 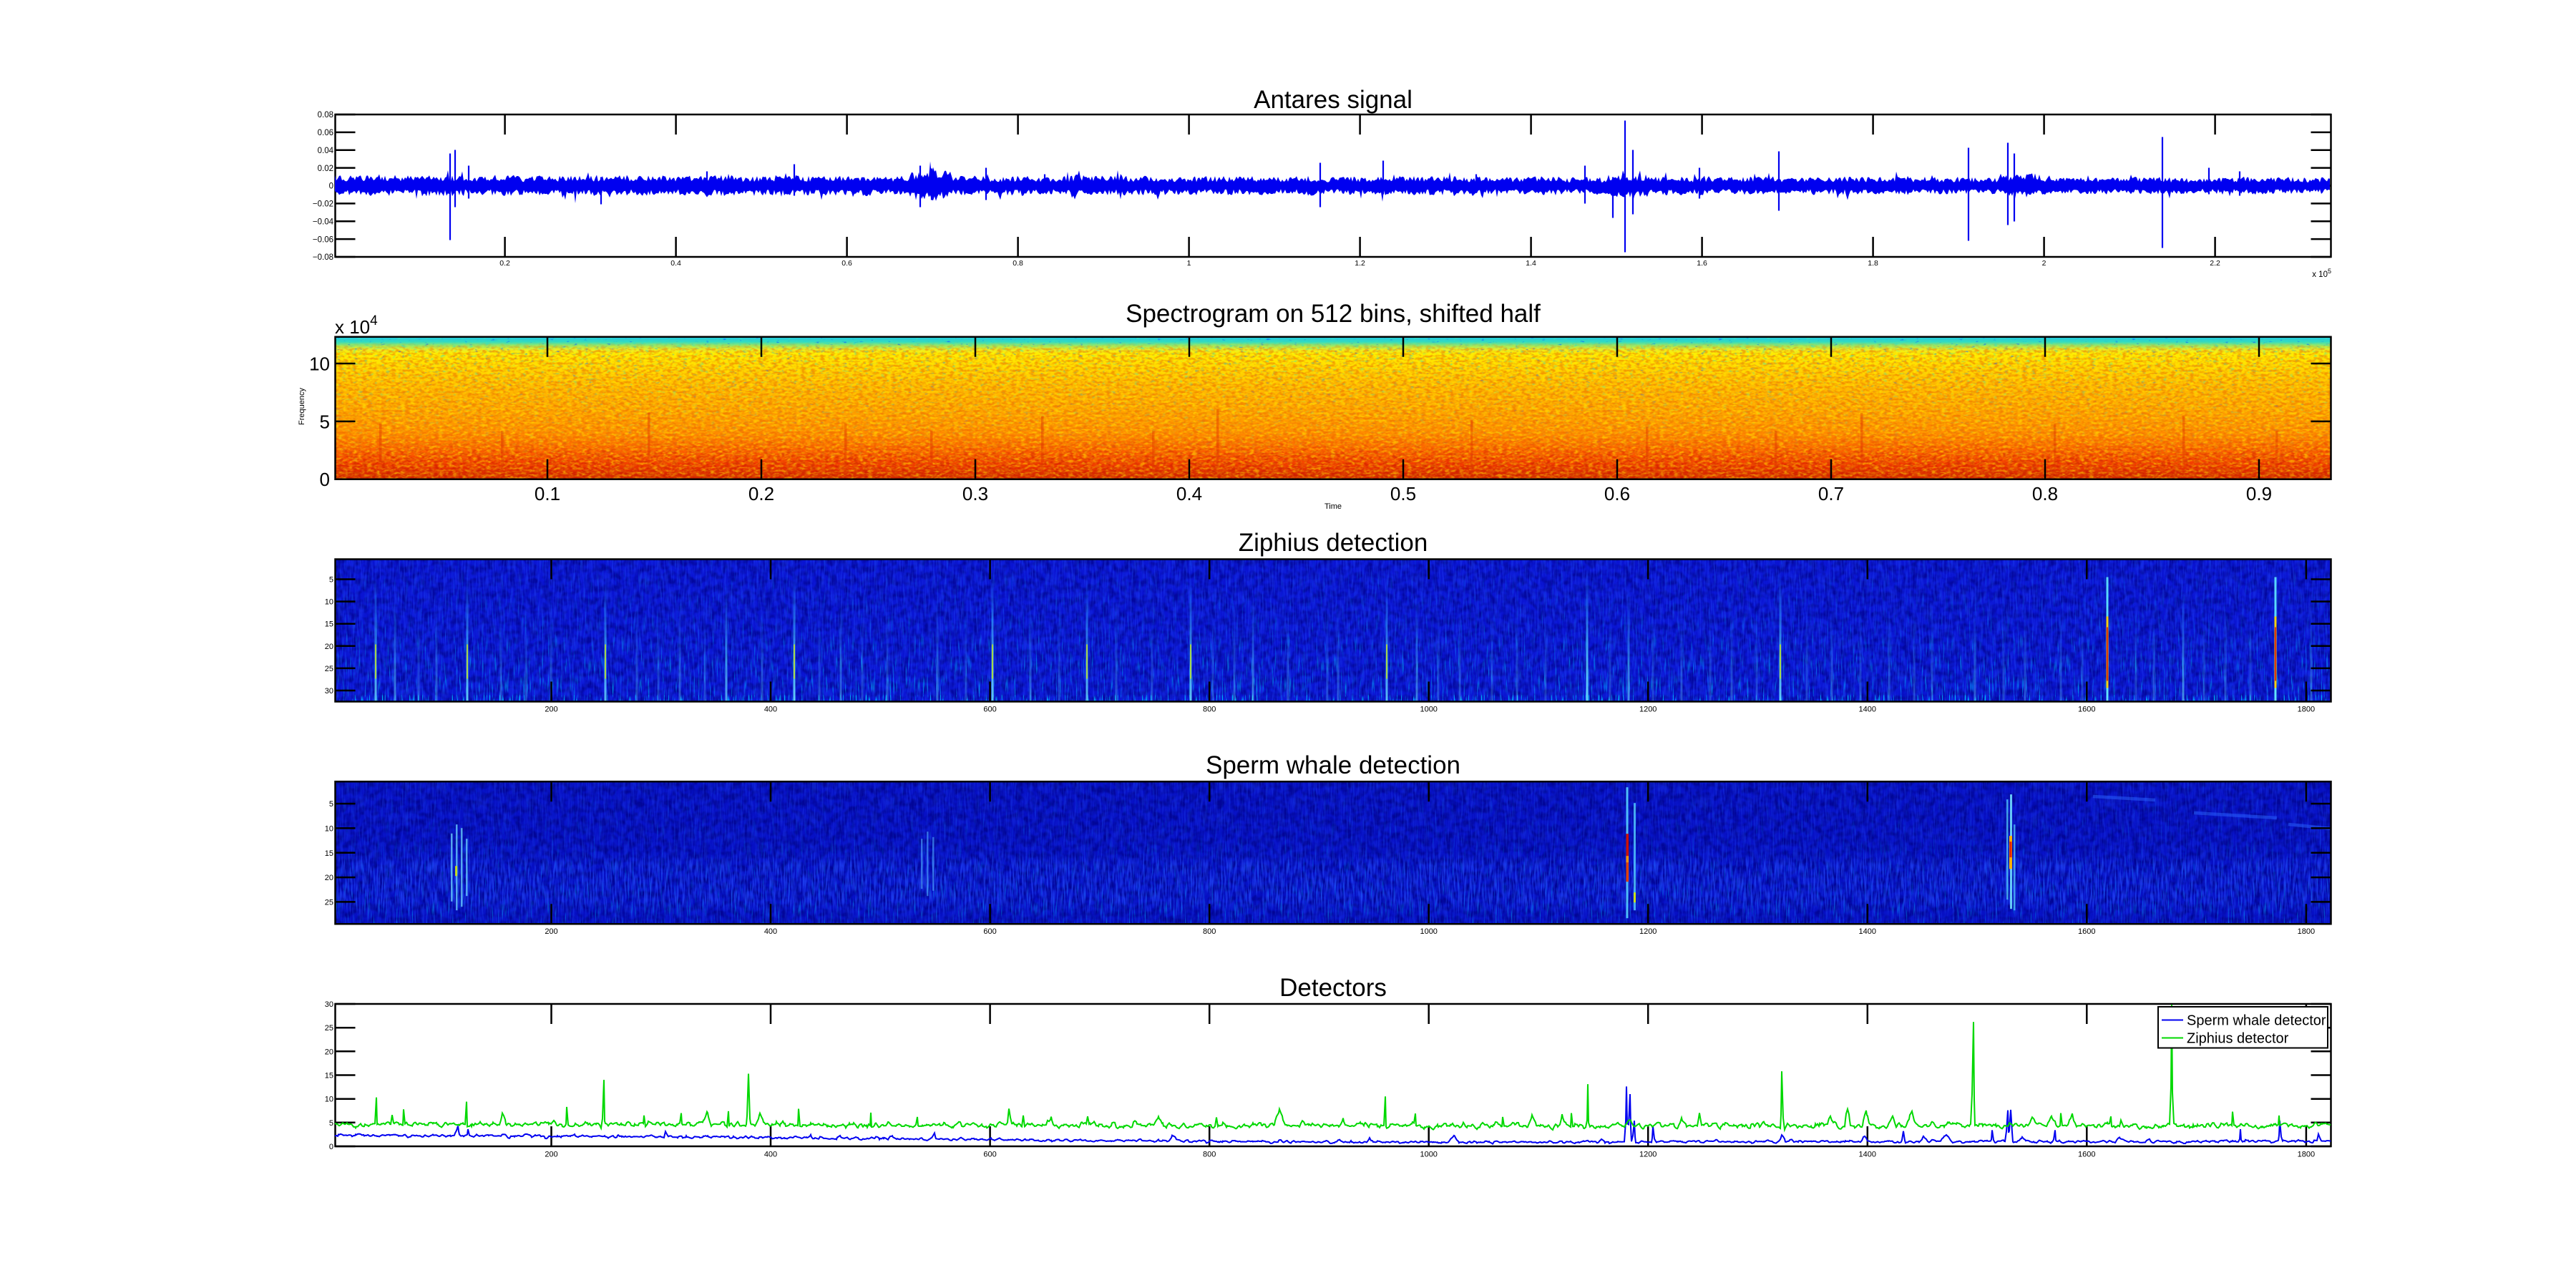 I want to click on svg-text: x 104, so click(x=356, y=325).